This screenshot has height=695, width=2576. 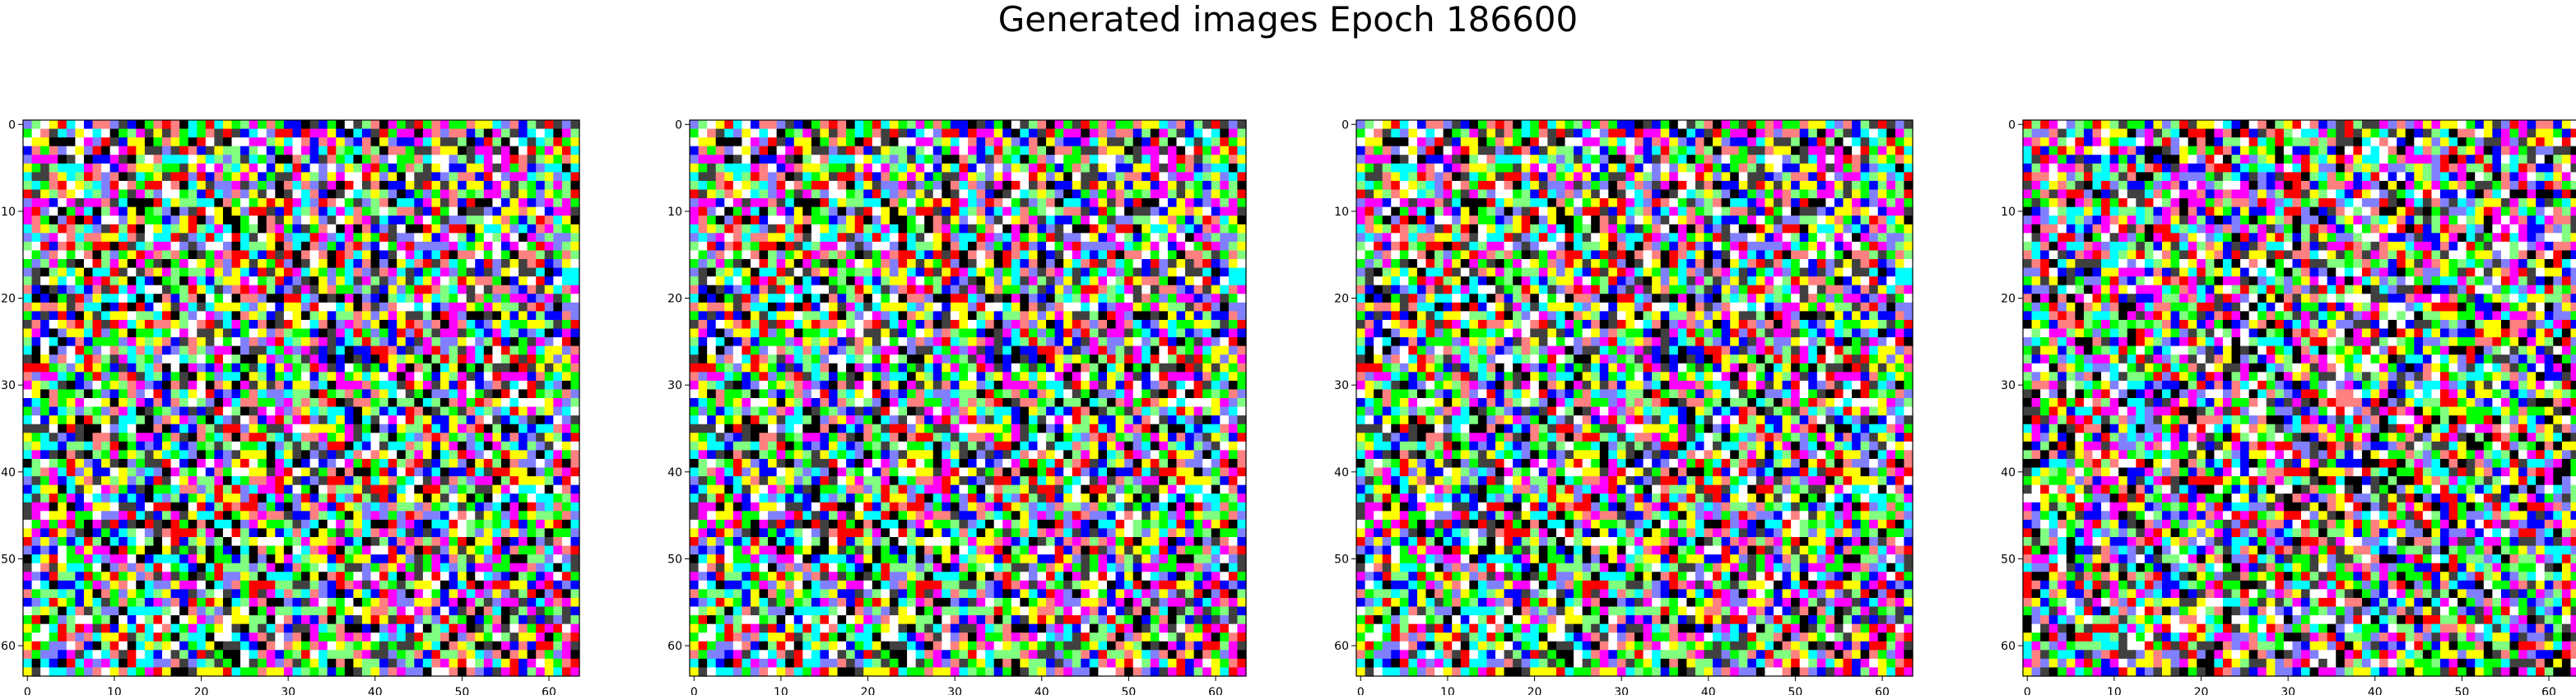 What do you see at coordinates (1288, 19) in the screenshot?
I see `figure-title: Generated images Epoch 186600` at bounding box center [1288, 19].